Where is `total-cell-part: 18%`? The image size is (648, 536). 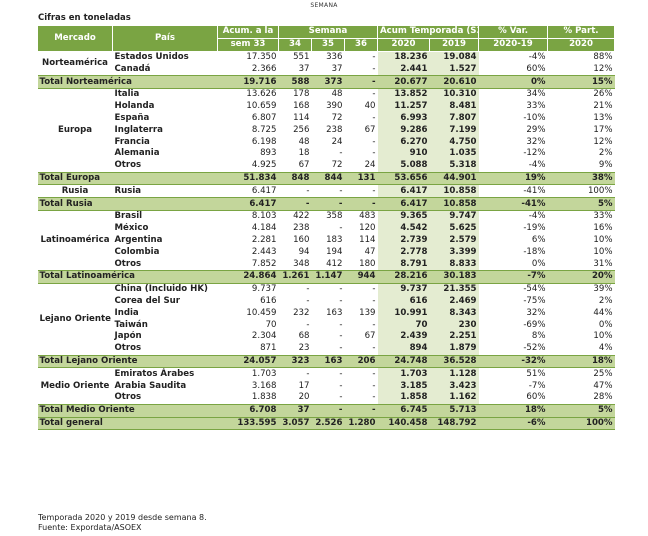 total-cell-part: 18% is located at coordinates (581, 361).